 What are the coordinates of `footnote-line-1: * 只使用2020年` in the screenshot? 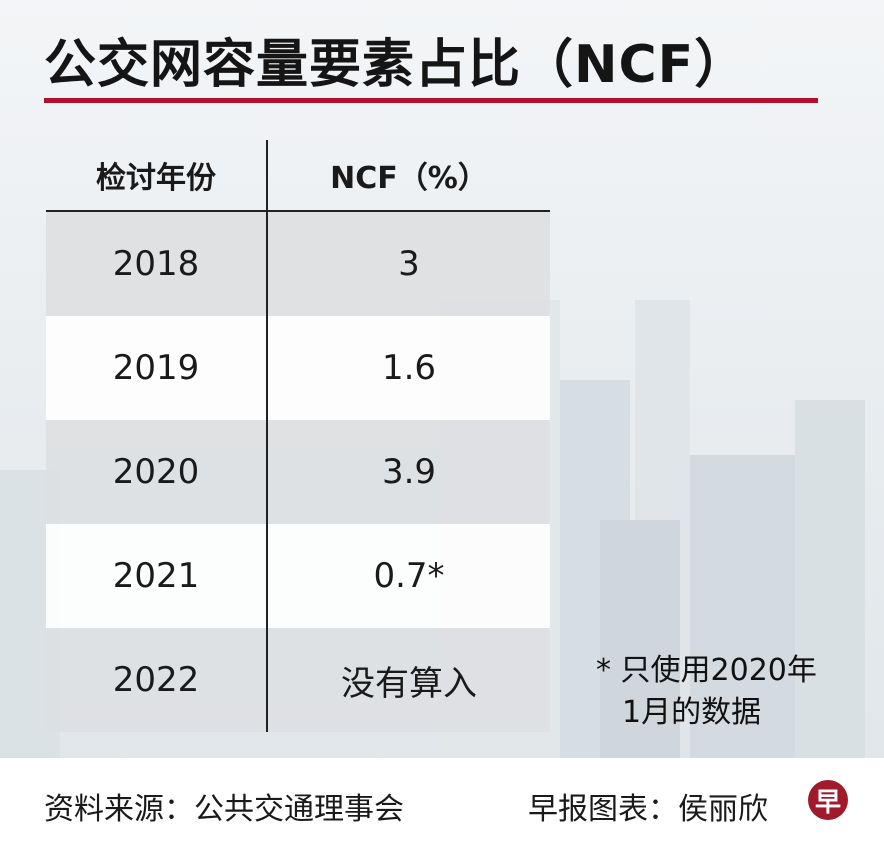 It's located at (706, 670).